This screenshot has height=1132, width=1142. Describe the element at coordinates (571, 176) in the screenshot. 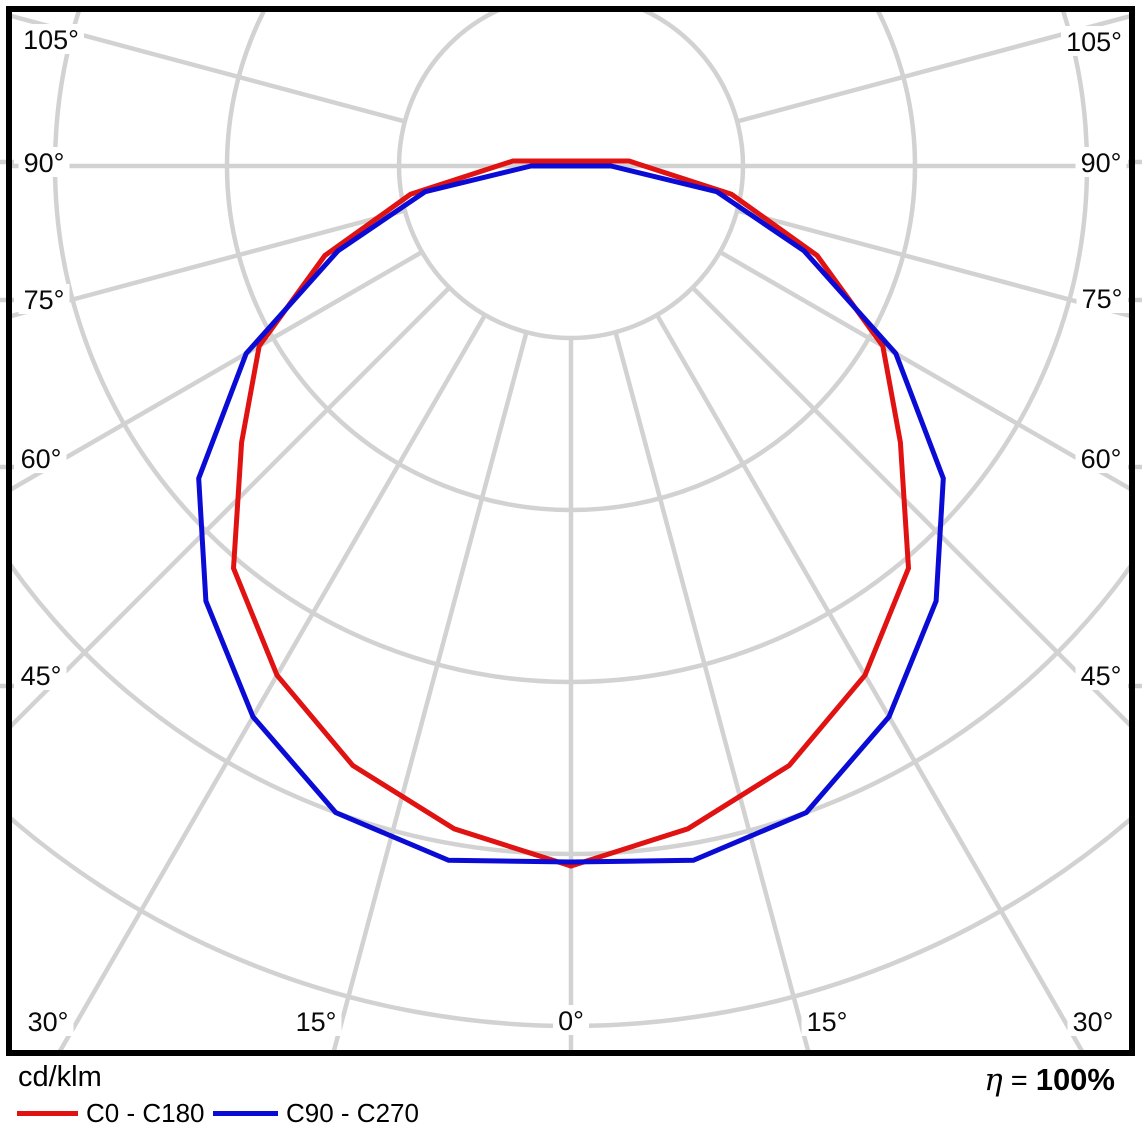

I see `grid-ring` at that location.